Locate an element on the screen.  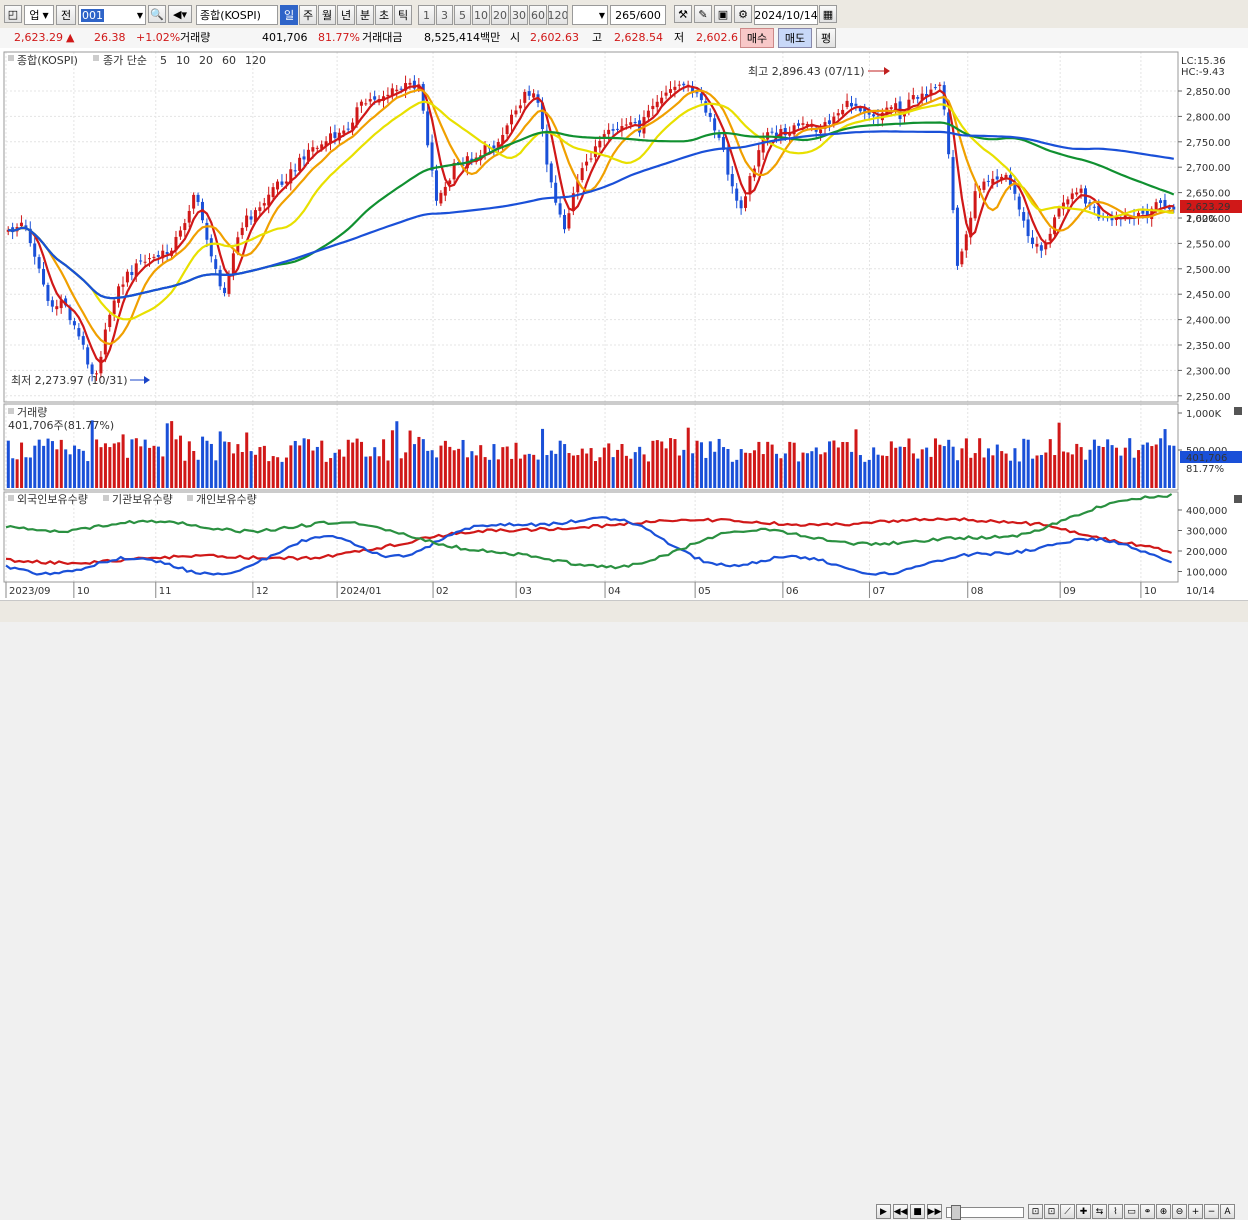
fast-forward-icon: ▶▶ is located at coordinates (934, 1211).